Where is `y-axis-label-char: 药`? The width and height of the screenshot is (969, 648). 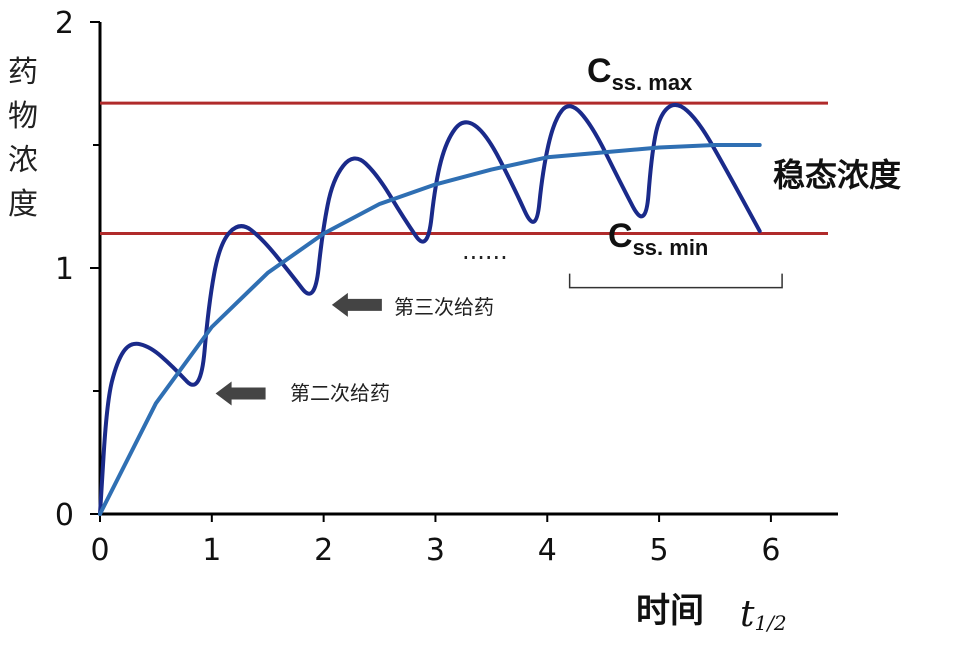
y-axis-label-char: 药 is located at coordinates (23, 72).